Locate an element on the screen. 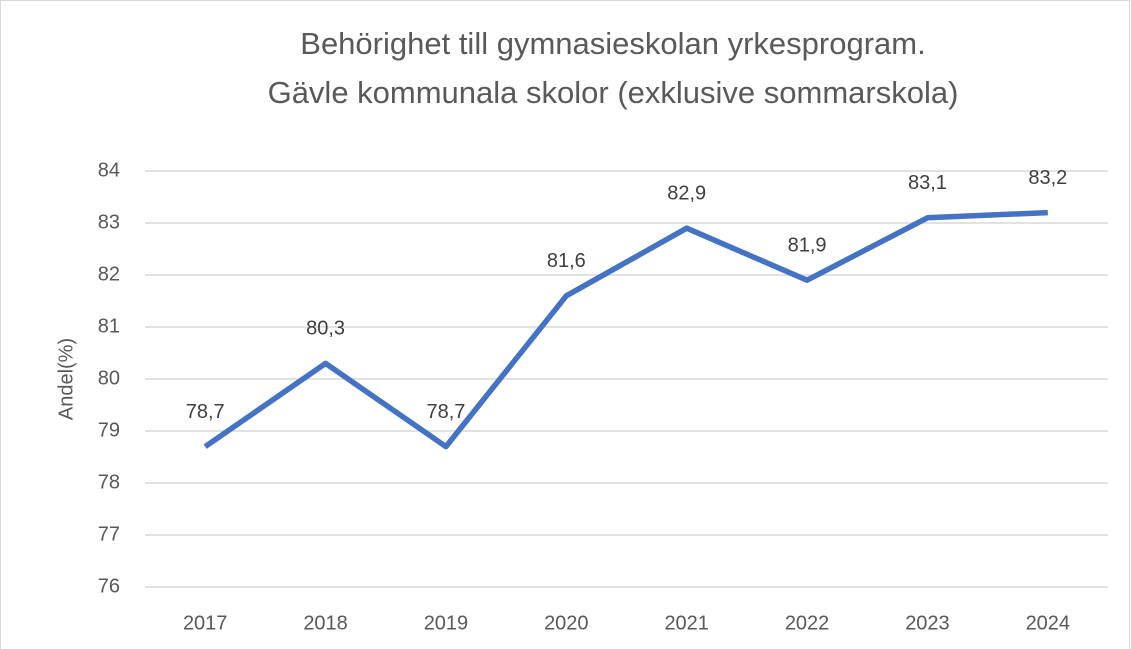 The image size is (1131, 649). y-tick-label: 83 is located at coordinates (109, 222).